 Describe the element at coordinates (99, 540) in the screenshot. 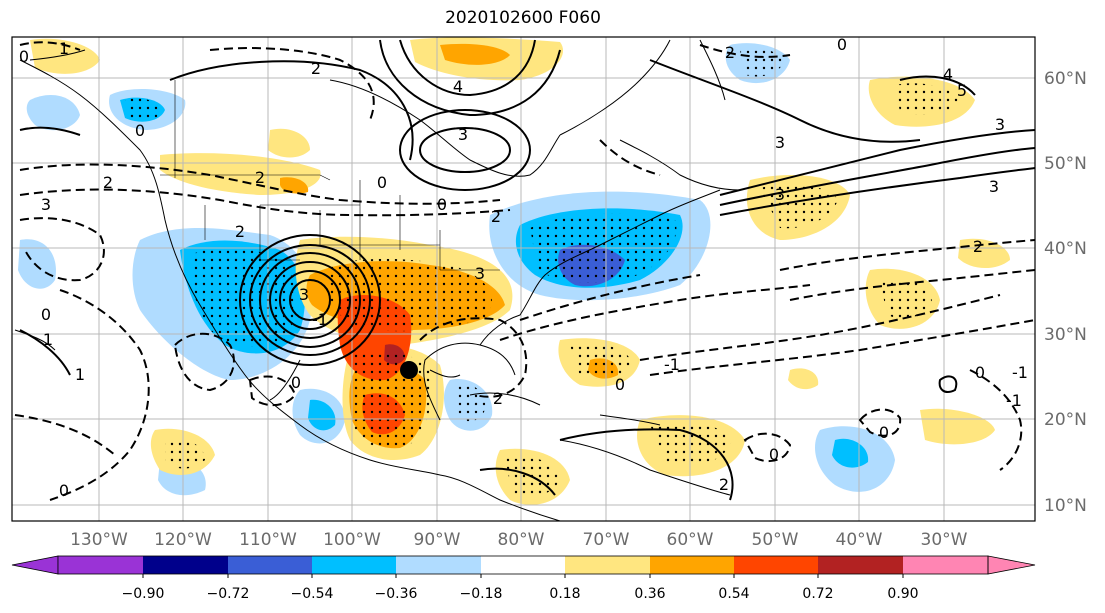

I see `lon-label: 130°W` at that location.